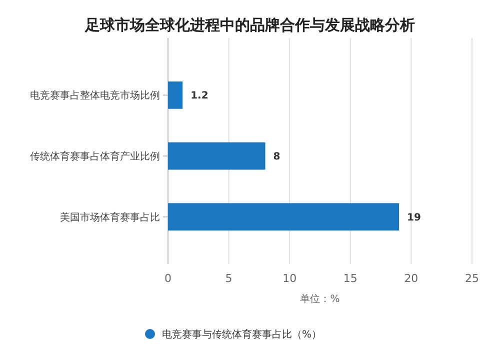 The width and height of the screenshot is (500, 362). What do you see at coordinates (249, 25) in the screenshot?
I see `chart-title: 足球市场全球化进程中的品牌合作与发展战略分析` at bounding box center [249, 25].